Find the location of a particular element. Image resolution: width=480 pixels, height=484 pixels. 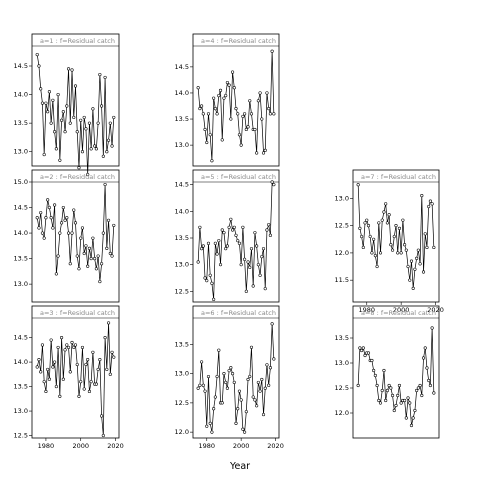

y-tick-label: 12.5 is located at coordinates (342, 388).